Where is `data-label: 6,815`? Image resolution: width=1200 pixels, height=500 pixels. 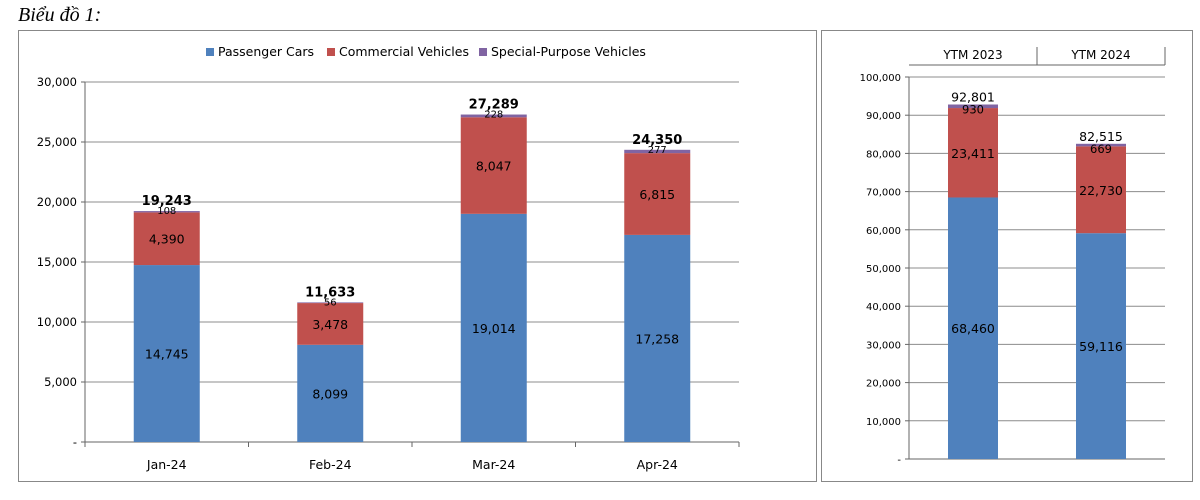 data-label: 6,815 is located at coordinates (657, 194).